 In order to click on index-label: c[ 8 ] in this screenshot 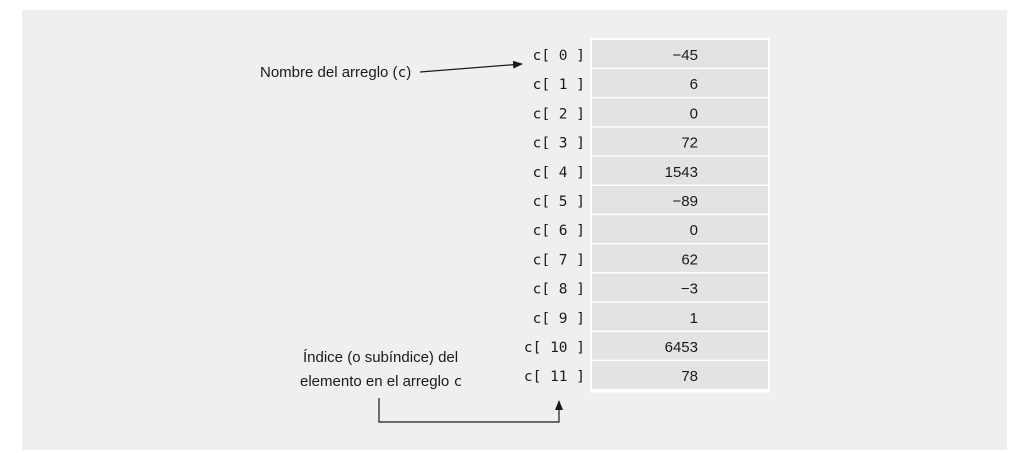, I will do `click(559, 290)`.